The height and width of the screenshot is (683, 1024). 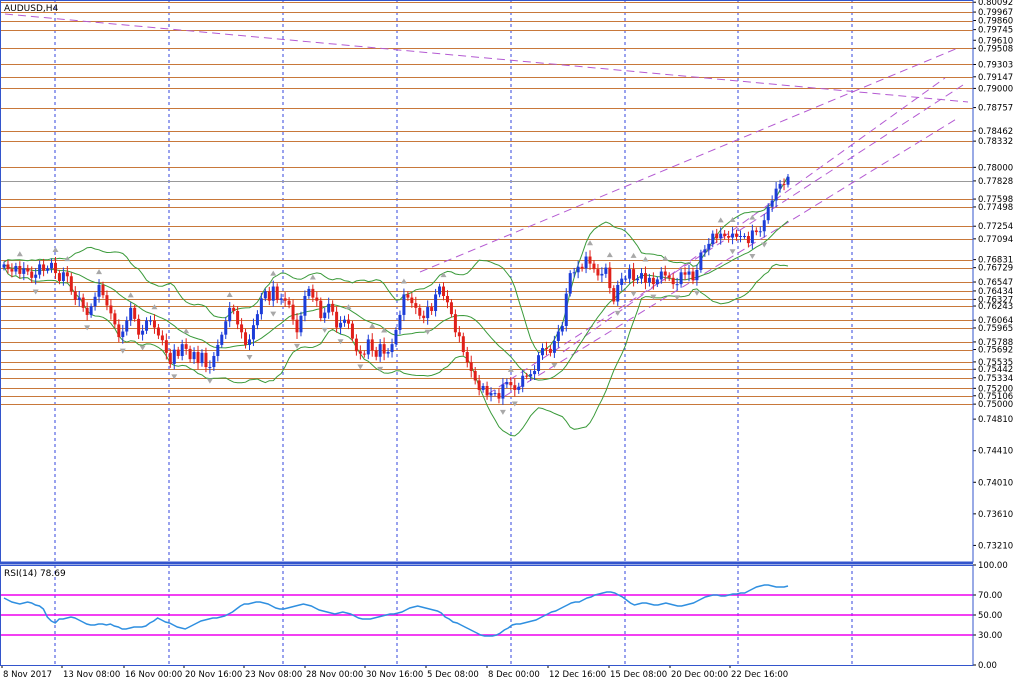 I want to click on price-tick-label: 0.79610, so click(x=995, y=41).